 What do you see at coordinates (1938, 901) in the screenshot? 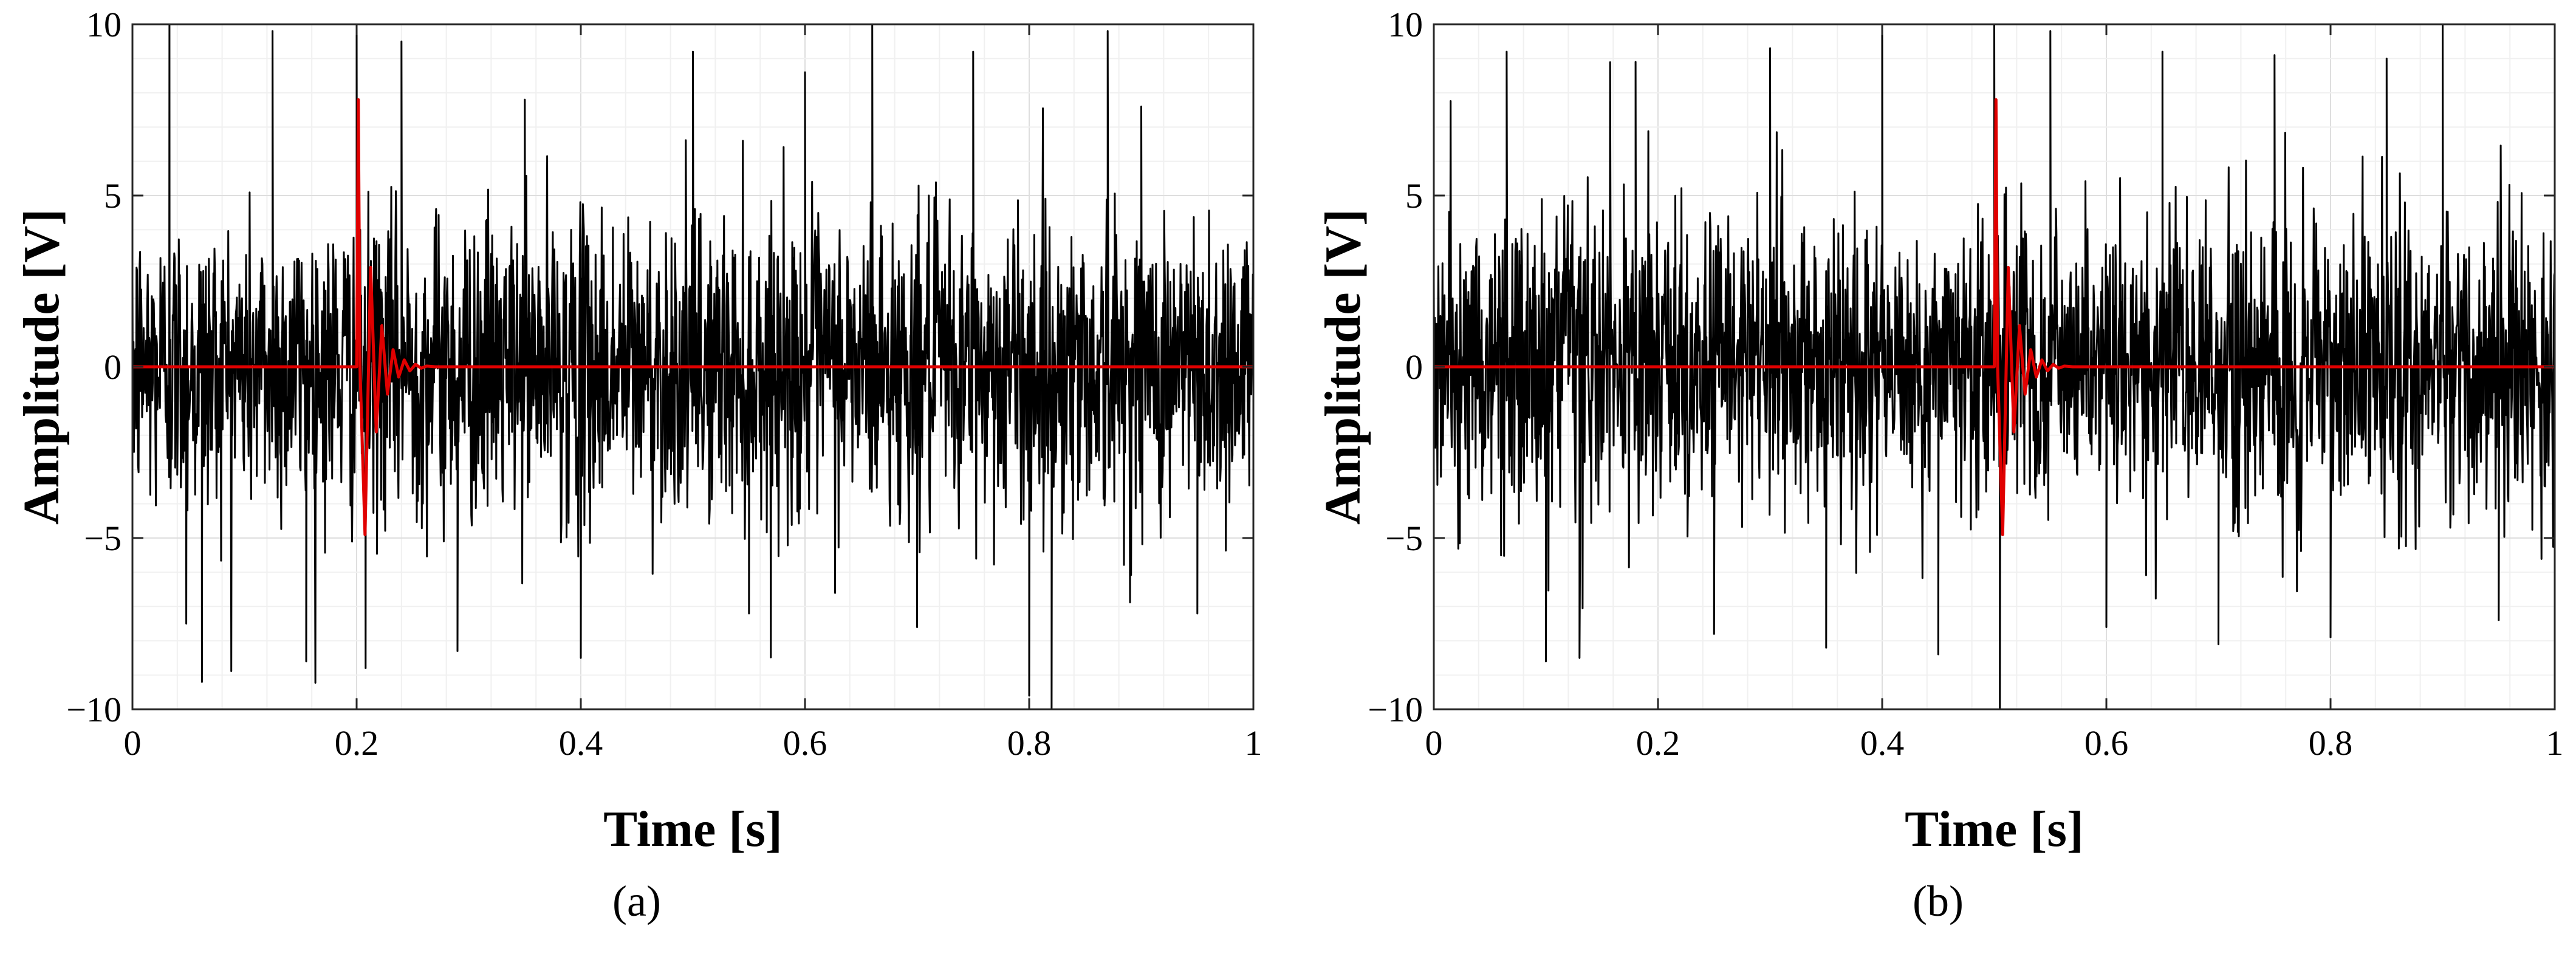
I see `panel-label: (b)` at bounding box center [1938, 901].